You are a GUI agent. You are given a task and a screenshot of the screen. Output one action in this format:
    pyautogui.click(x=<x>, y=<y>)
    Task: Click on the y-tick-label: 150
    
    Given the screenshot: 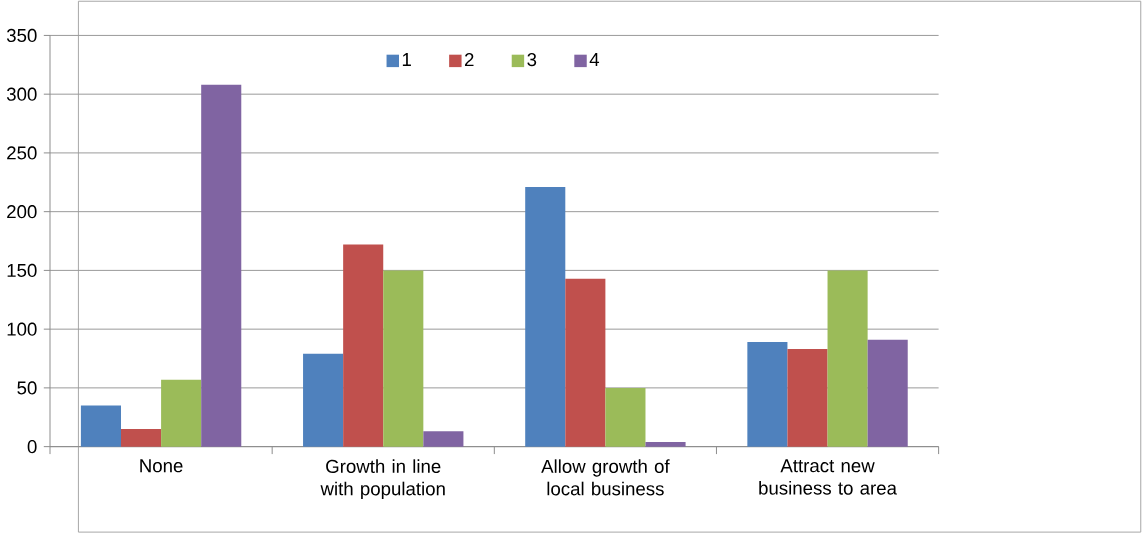 What is the action you would take?
    pyautogui.click(x=22, y=270)
    